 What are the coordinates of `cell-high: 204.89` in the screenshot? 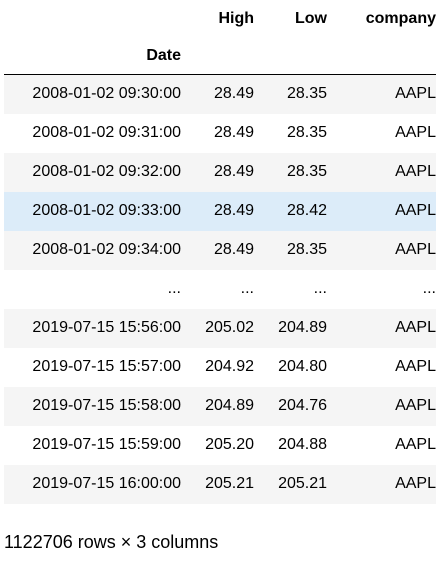 It's located at (229, 405).